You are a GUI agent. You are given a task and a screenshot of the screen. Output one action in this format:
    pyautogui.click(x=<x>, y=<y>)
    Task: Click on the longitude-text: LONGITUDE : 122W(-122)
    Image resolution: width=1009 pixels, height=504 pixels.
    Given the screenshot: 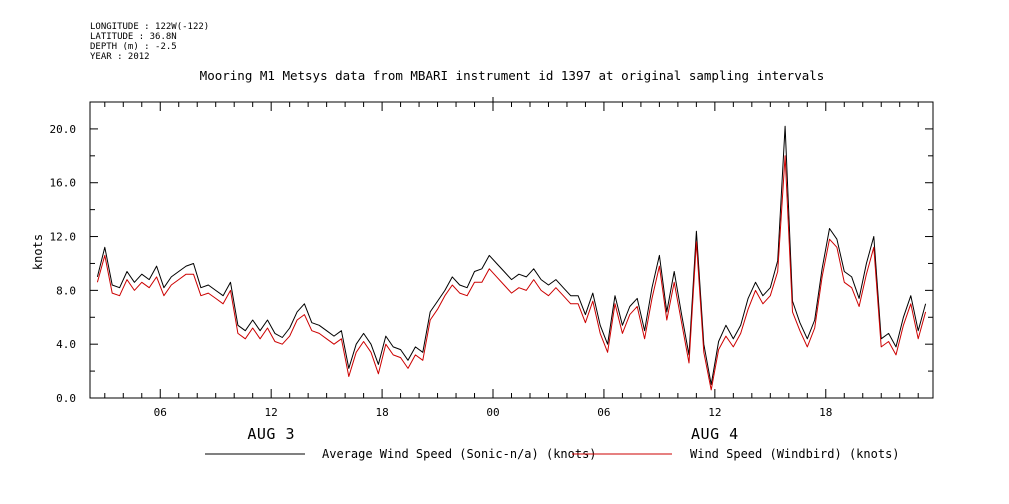 What is the action you would take?
    pyautogui.click(x=150, y=27)
    